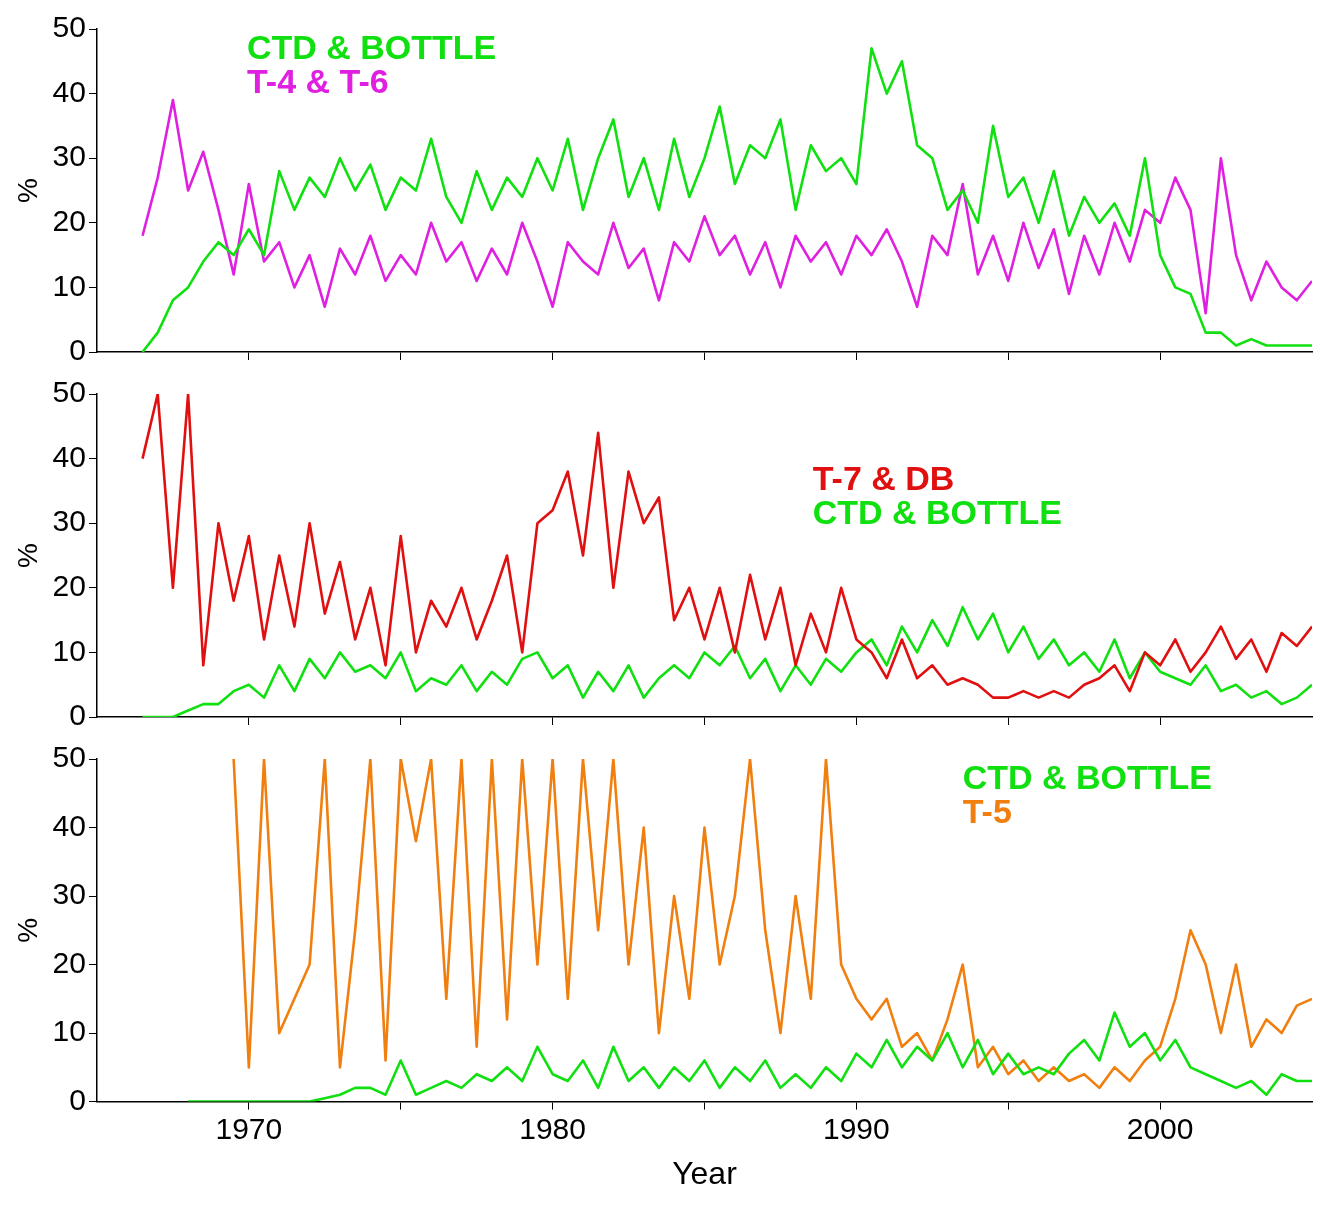  I want to click on x-tick-label: 1970, so click(249, 1128).